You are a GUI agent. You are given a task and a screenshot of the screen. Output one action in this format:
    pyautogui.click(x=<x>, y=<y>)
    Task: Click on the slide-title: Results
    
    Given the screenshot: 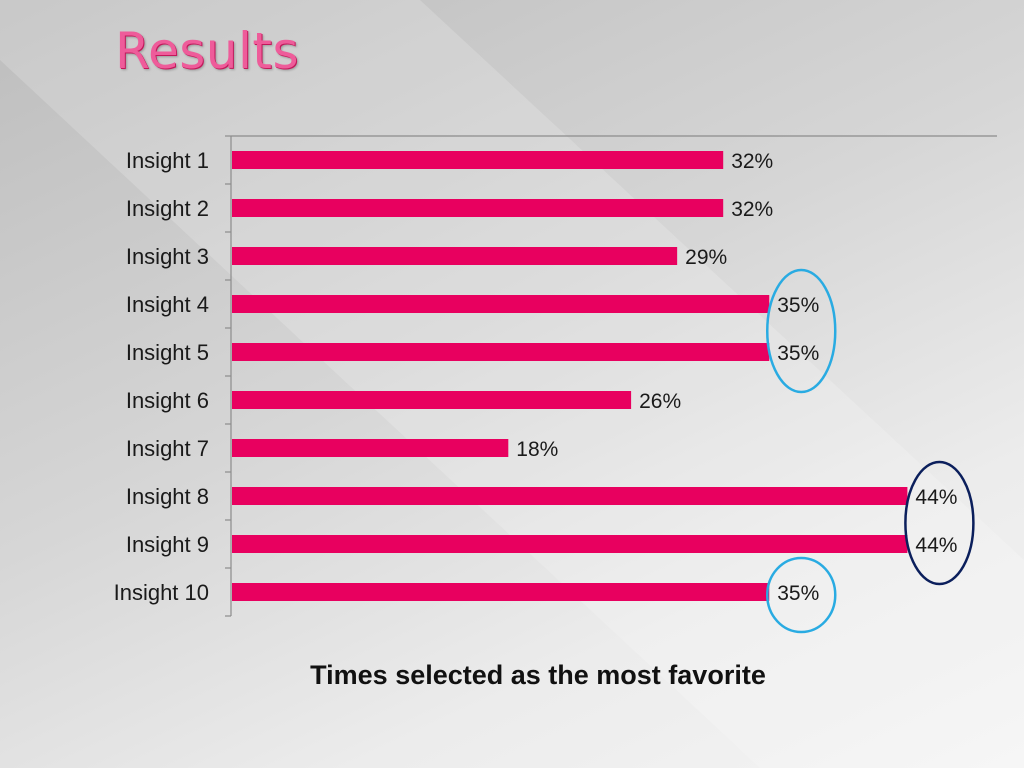 What is the action you would take?
    pyautogui.click(x=207, y=51)
    